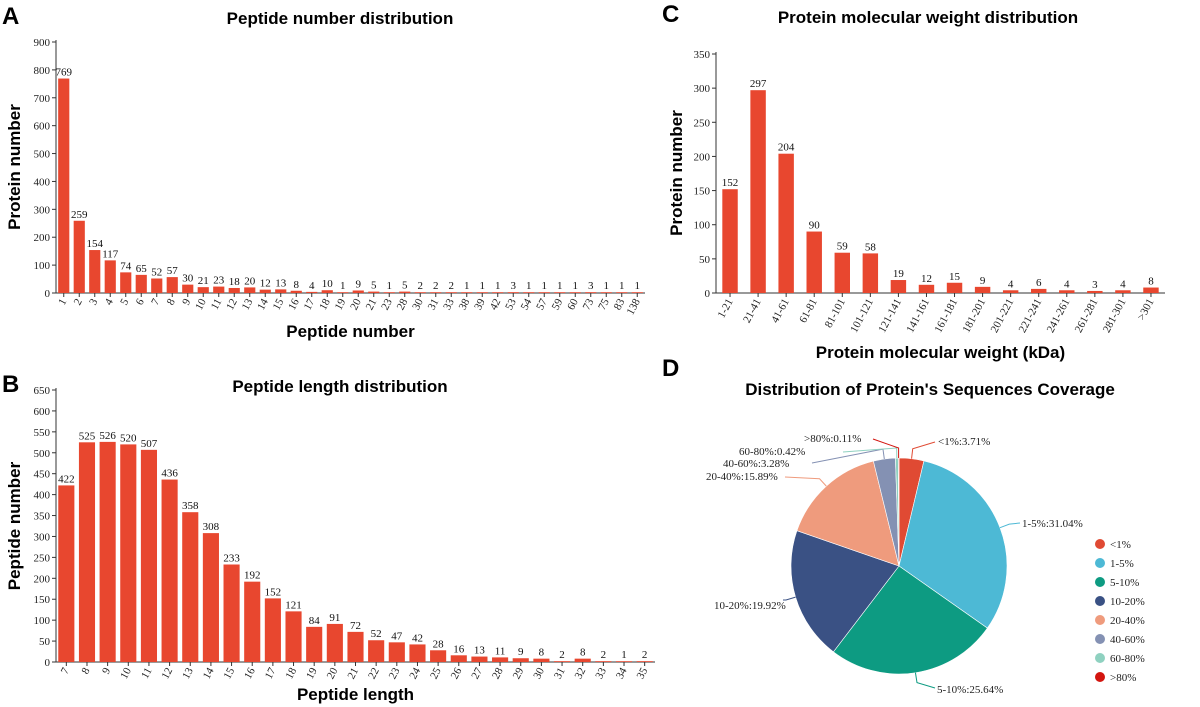  What do you see at coordinates (42, 43) in the screenshot?
I see `y-tick-label: 900` at bounding box center [42, 43].